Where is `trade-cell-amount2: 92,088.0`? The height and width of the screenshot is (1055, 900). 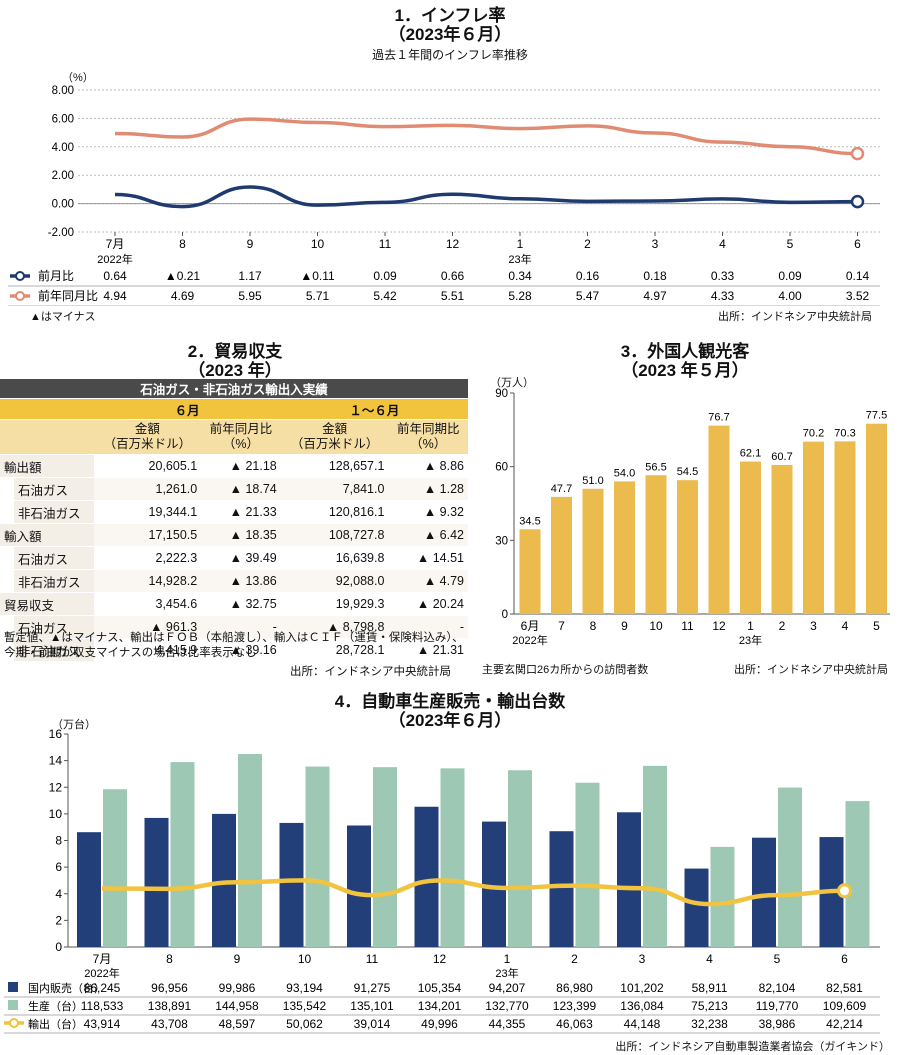
trade-cell-amount2: 92,088.0 is located at coordinates (334, 581).